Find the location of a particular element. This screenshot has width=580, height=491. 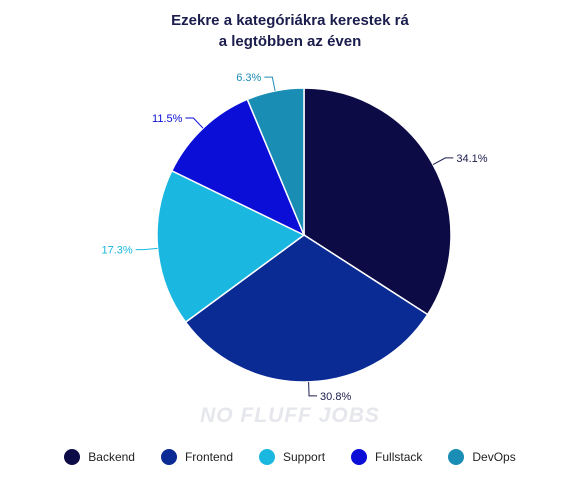

leader-line-devops is located at coordinates (270, 83).